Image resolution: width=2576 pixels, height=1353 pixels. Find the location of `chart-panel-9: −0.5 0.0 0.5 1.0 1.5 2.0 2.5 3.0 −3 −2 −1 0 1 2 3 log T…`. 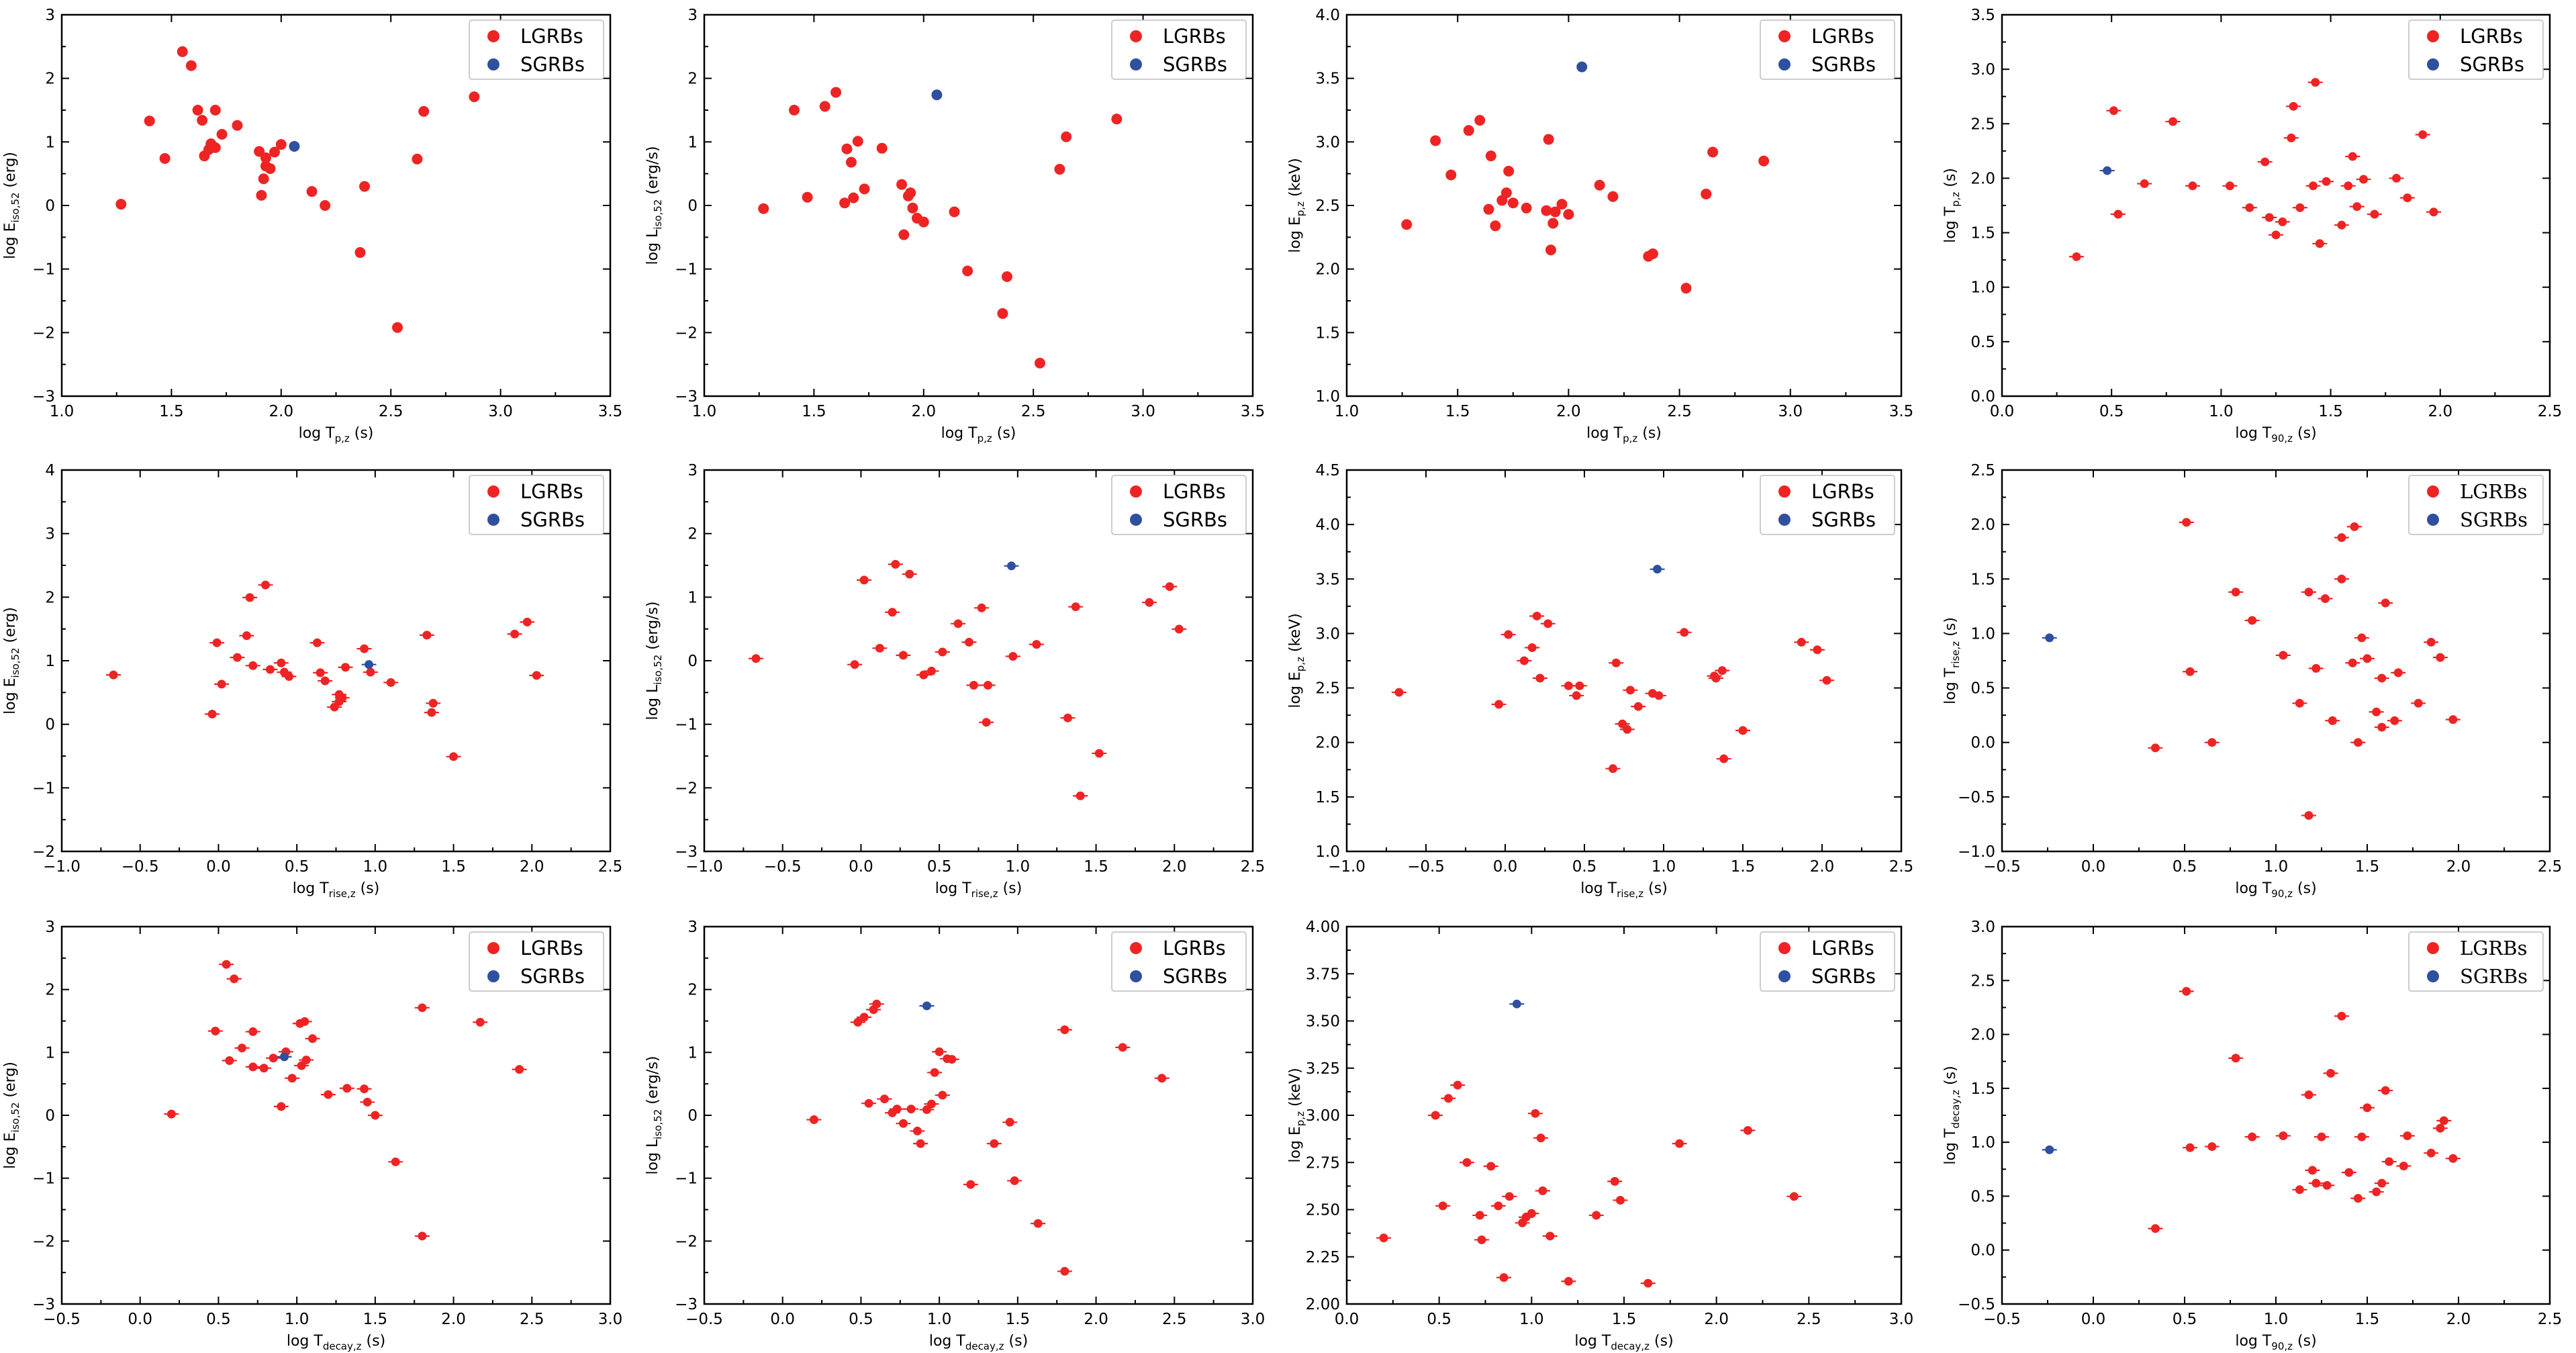

chart-panel-9: −0.5 0.0 0.5 1.0 1.5 2.0 2.5 3.0 −3 −2 −1 0 1 2 3 log T… is located at coordinates (312, 1135).